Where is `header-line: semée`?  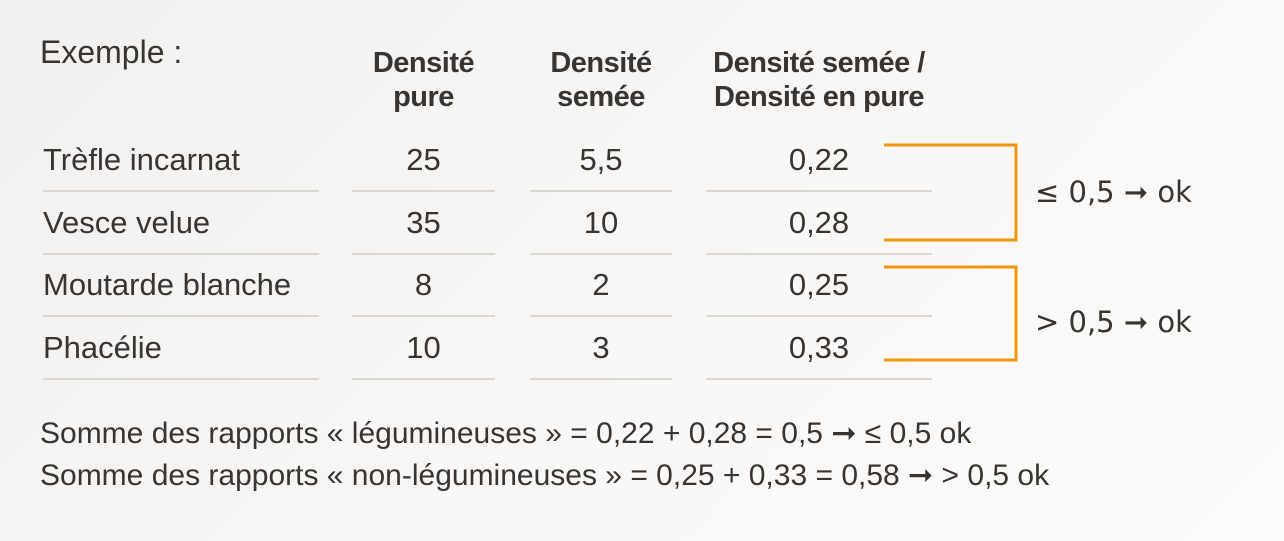
header-line: semée is located at coordinates (601, 97).